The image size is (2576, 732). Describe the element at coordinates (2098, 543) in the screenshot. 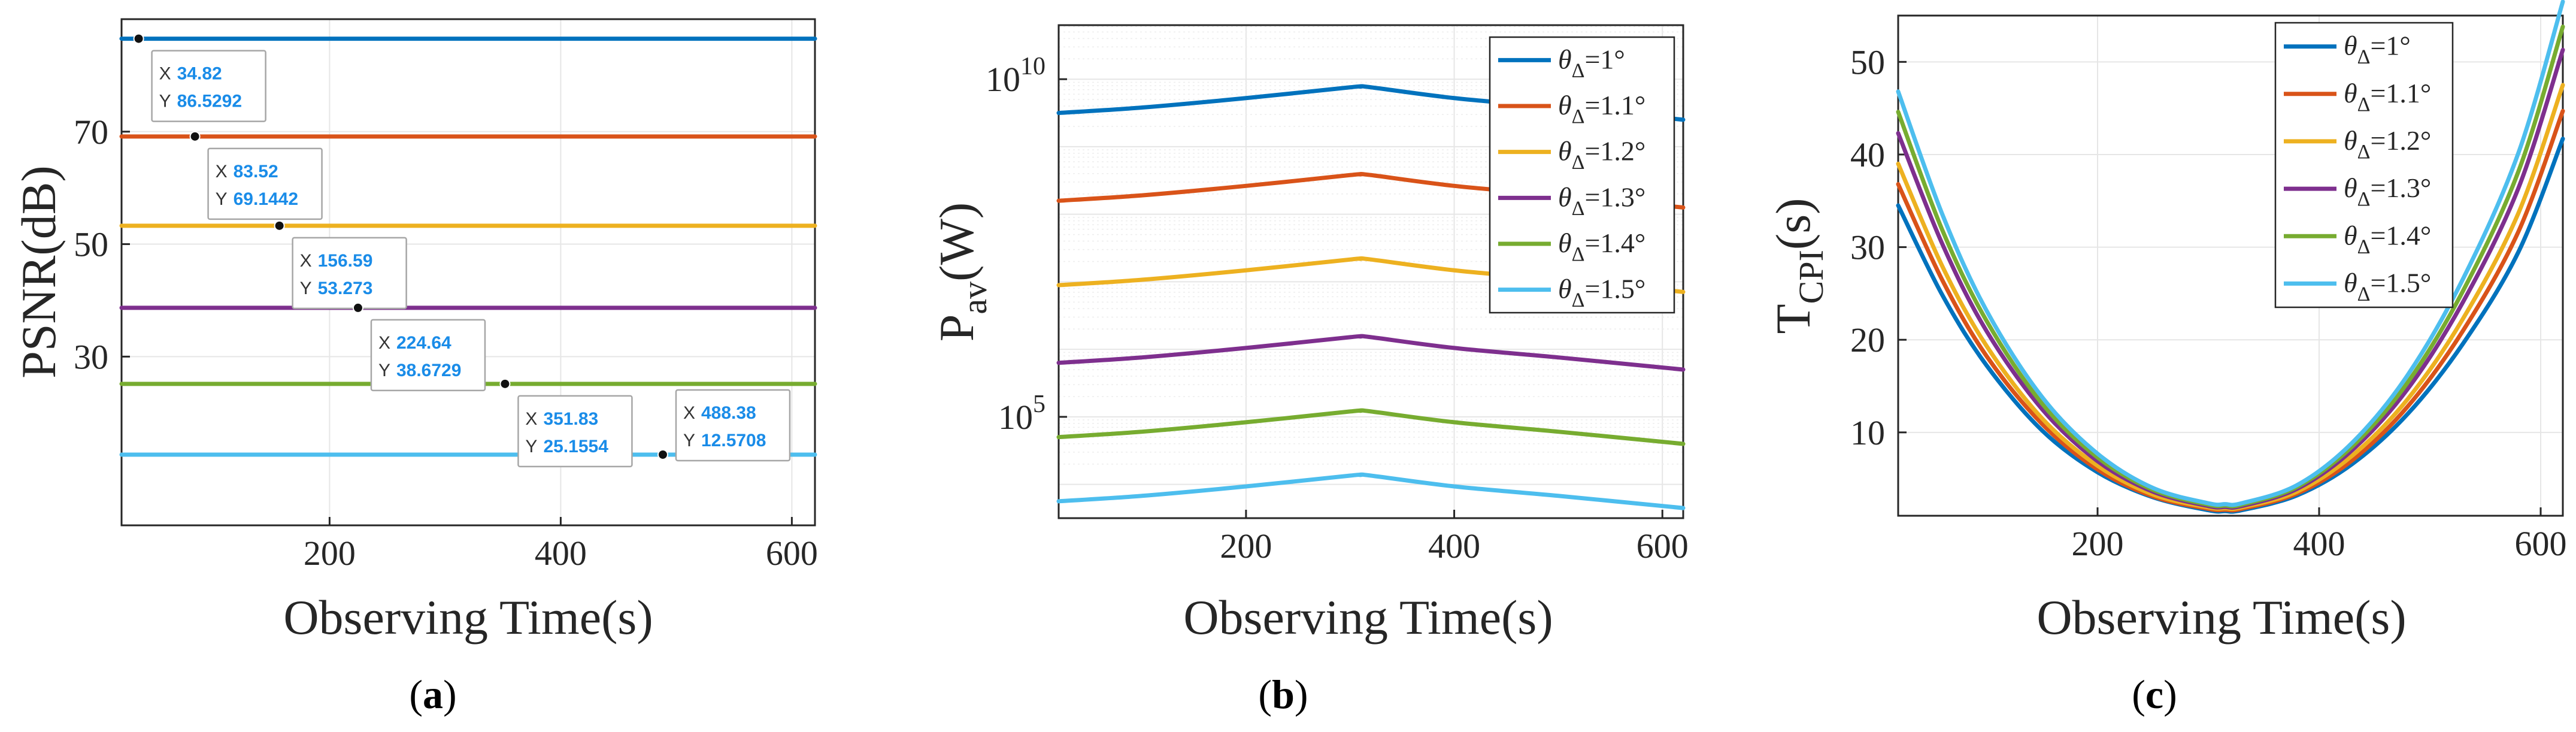

I see `panel-c-x-tick-label: 200` at that location.